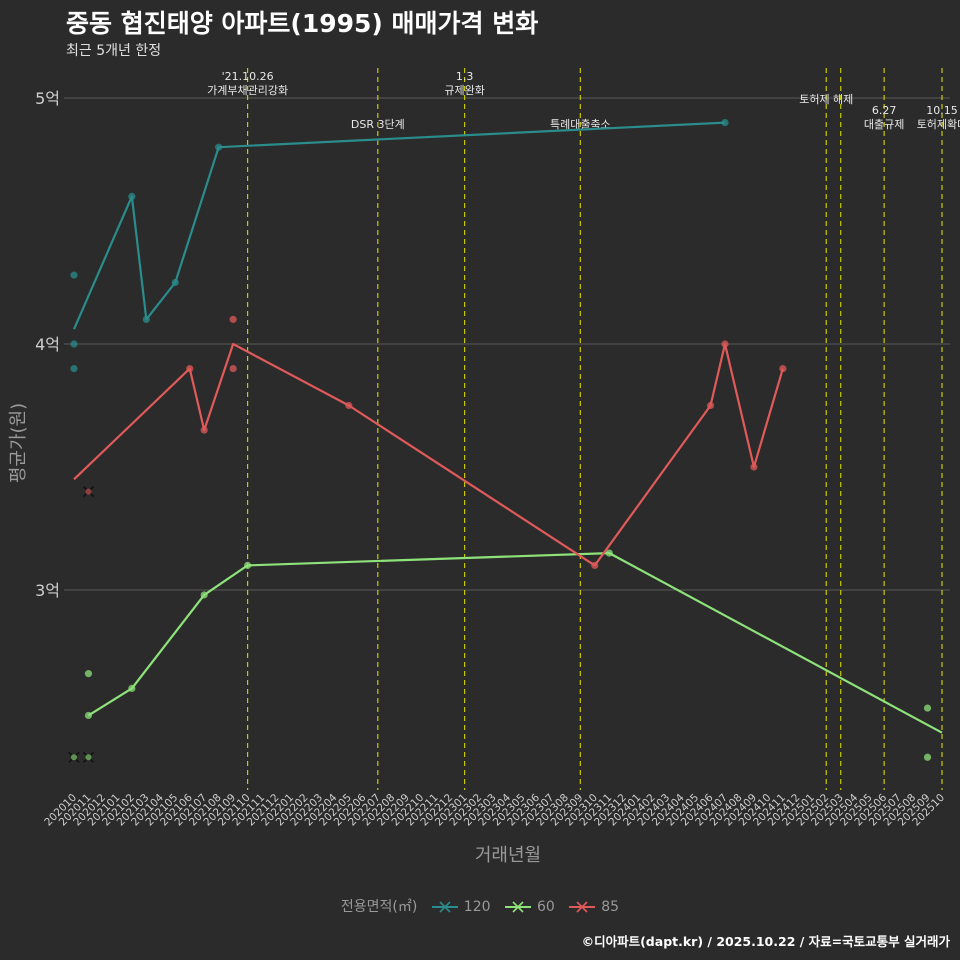  I want to click on y-tick-label: 3억, so click(47, 590).